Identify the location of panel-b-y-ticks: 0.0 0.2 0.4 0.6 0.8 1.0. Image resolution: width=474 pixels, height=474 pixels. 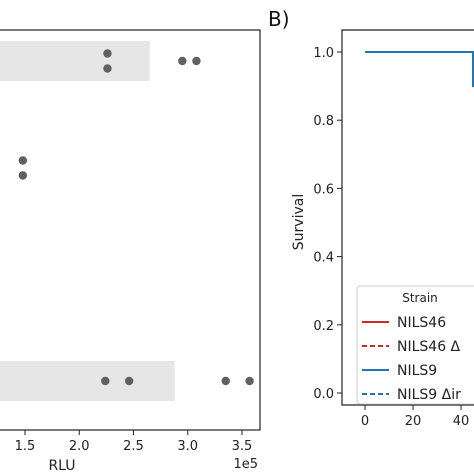
(327, 224).